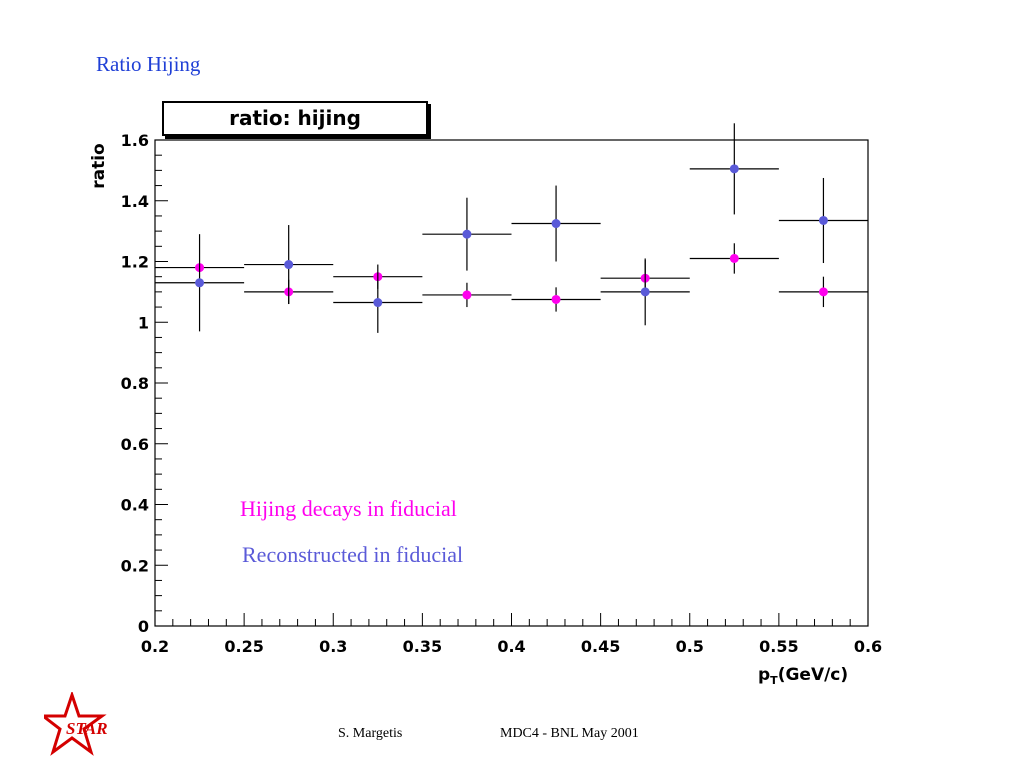 The width and height of the screenshot is (1024, 768). What do you see at coordinates (511, 634) in the screenshot?
I see `x-axis: 0.2 0.25 0.3 0.35 0.4 0.45 0.5 0.55 0.6` at bounding box center [511, 634].